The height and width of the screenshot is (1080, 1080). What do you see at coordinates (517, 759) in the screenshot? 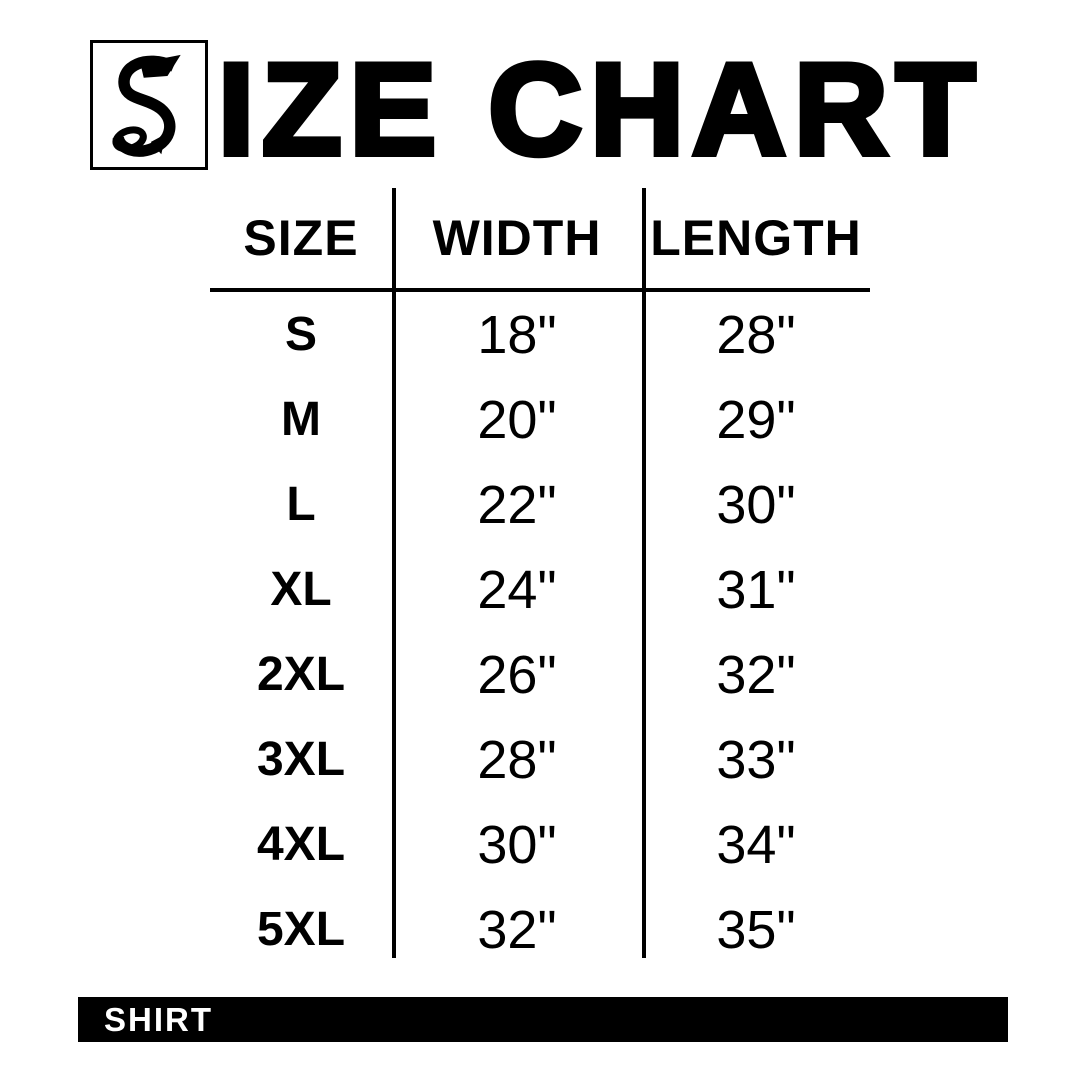
I see `width-cell: 28"` at bounding box center [517, 759].